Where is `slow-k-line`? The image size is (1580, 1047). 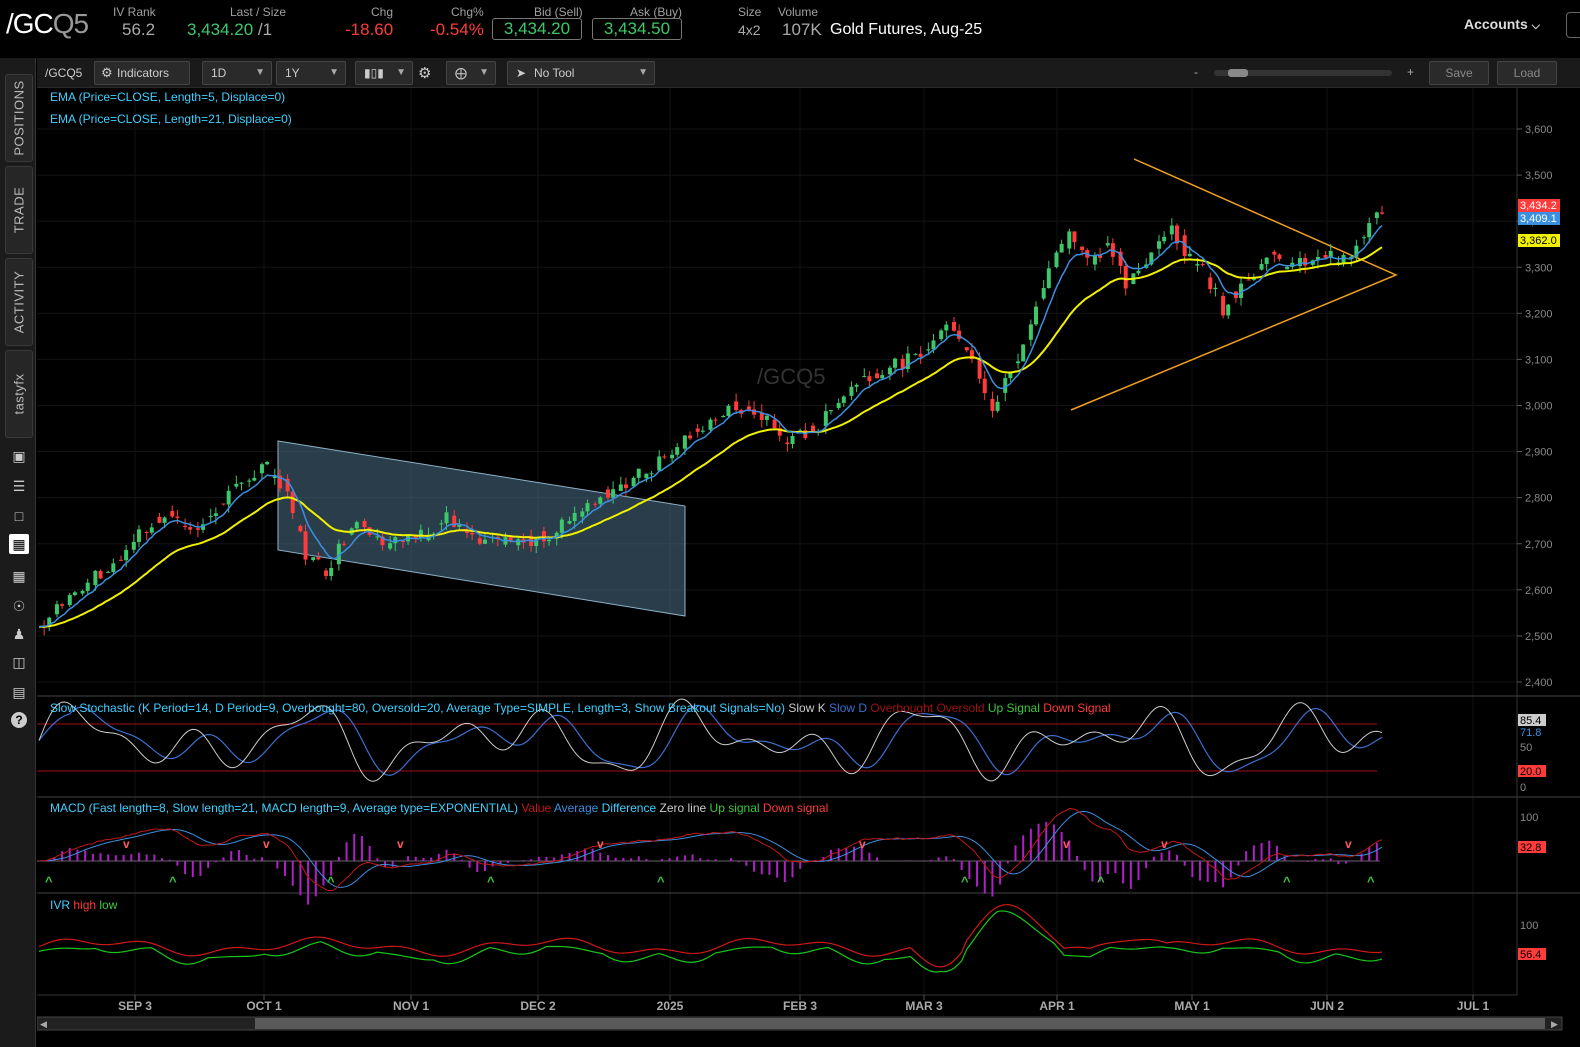 slow-k-line is located at coordinates (710, 740).